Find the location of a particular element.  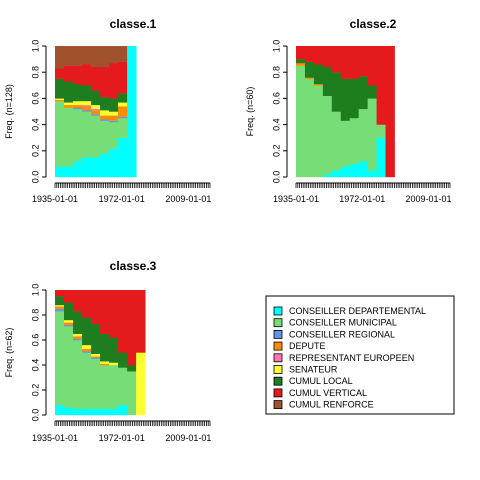

x-tick-label: 1972-01-01 is located at coordinates (362, 199).